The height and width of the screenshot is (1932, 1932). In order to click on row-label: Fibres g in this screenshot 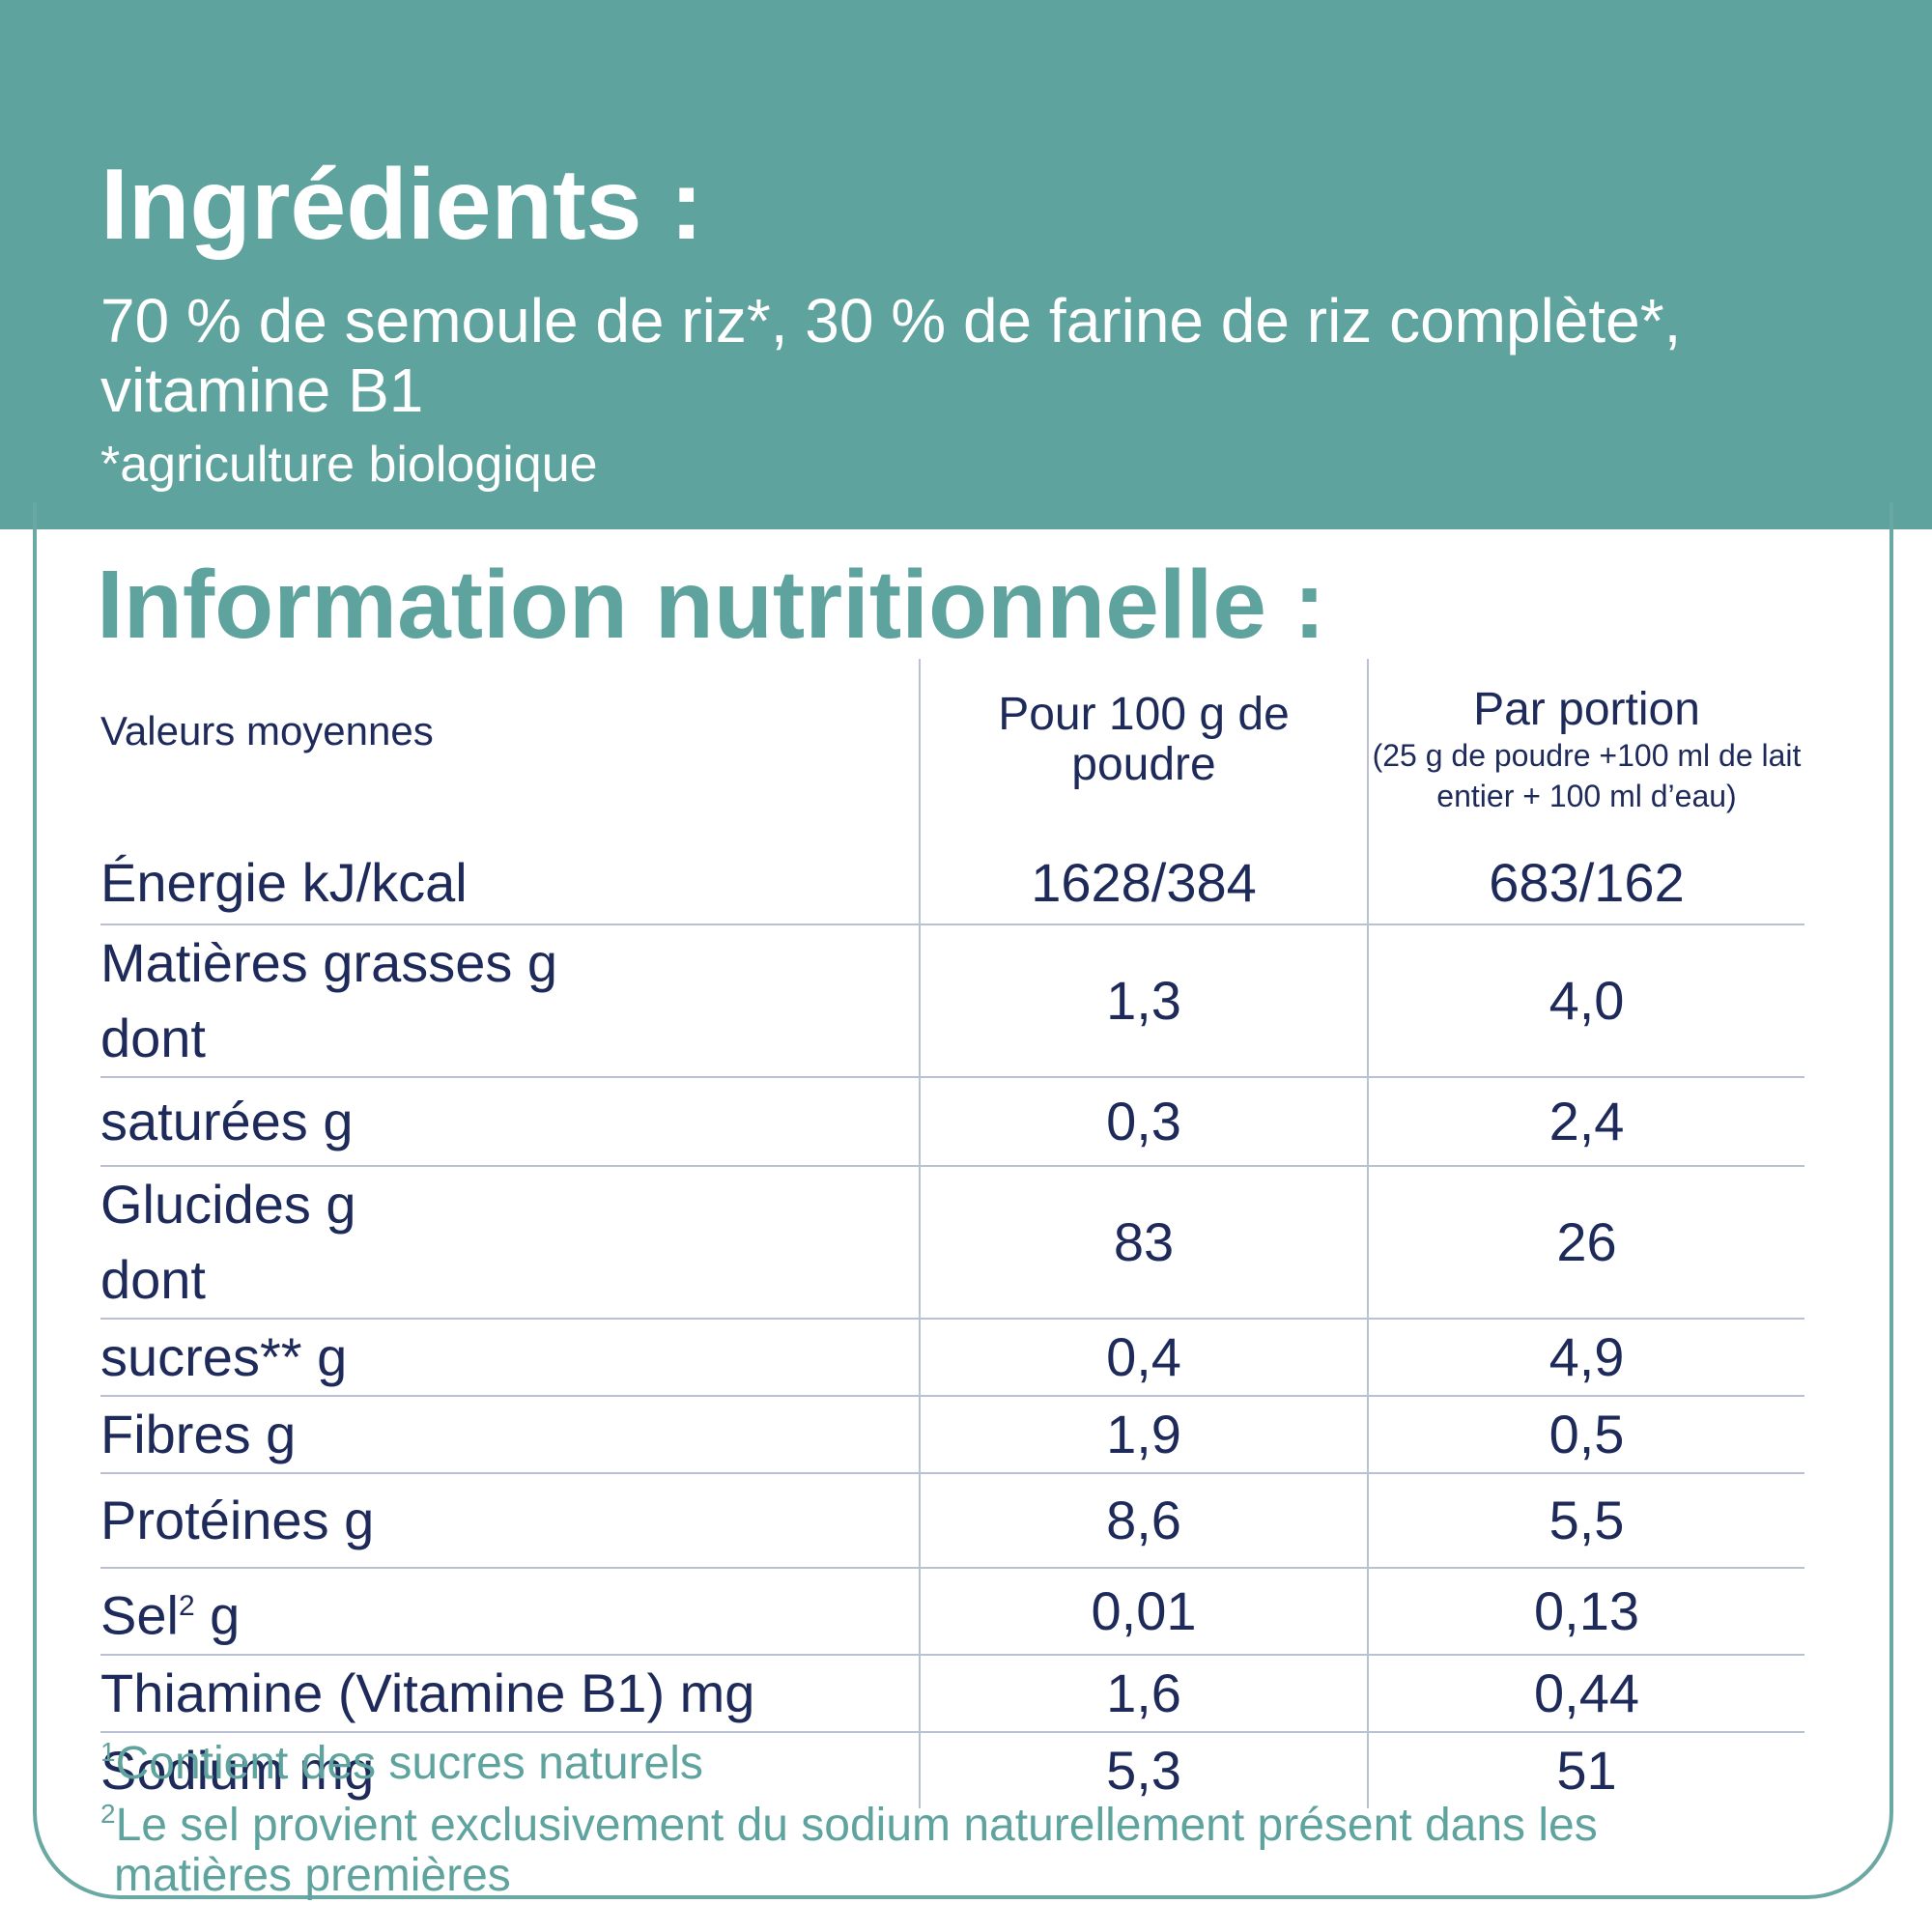, I will do `click(198, 1434)`.